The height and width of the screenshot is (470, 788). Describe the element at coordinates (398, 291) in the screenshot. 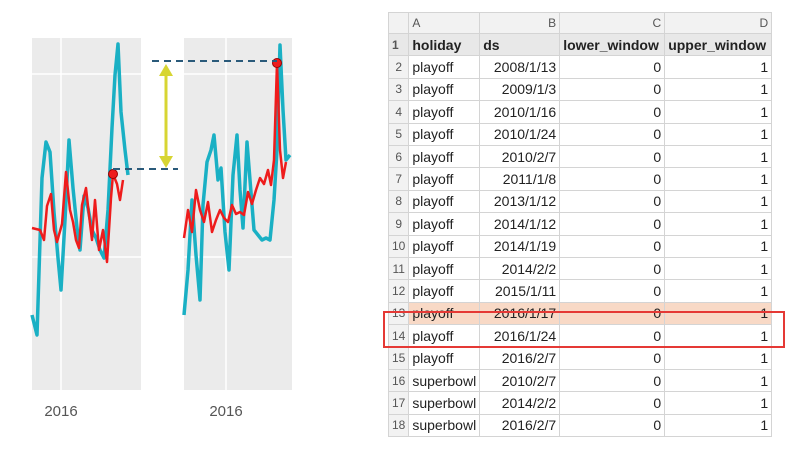

I see `row-number: 12` at that location.